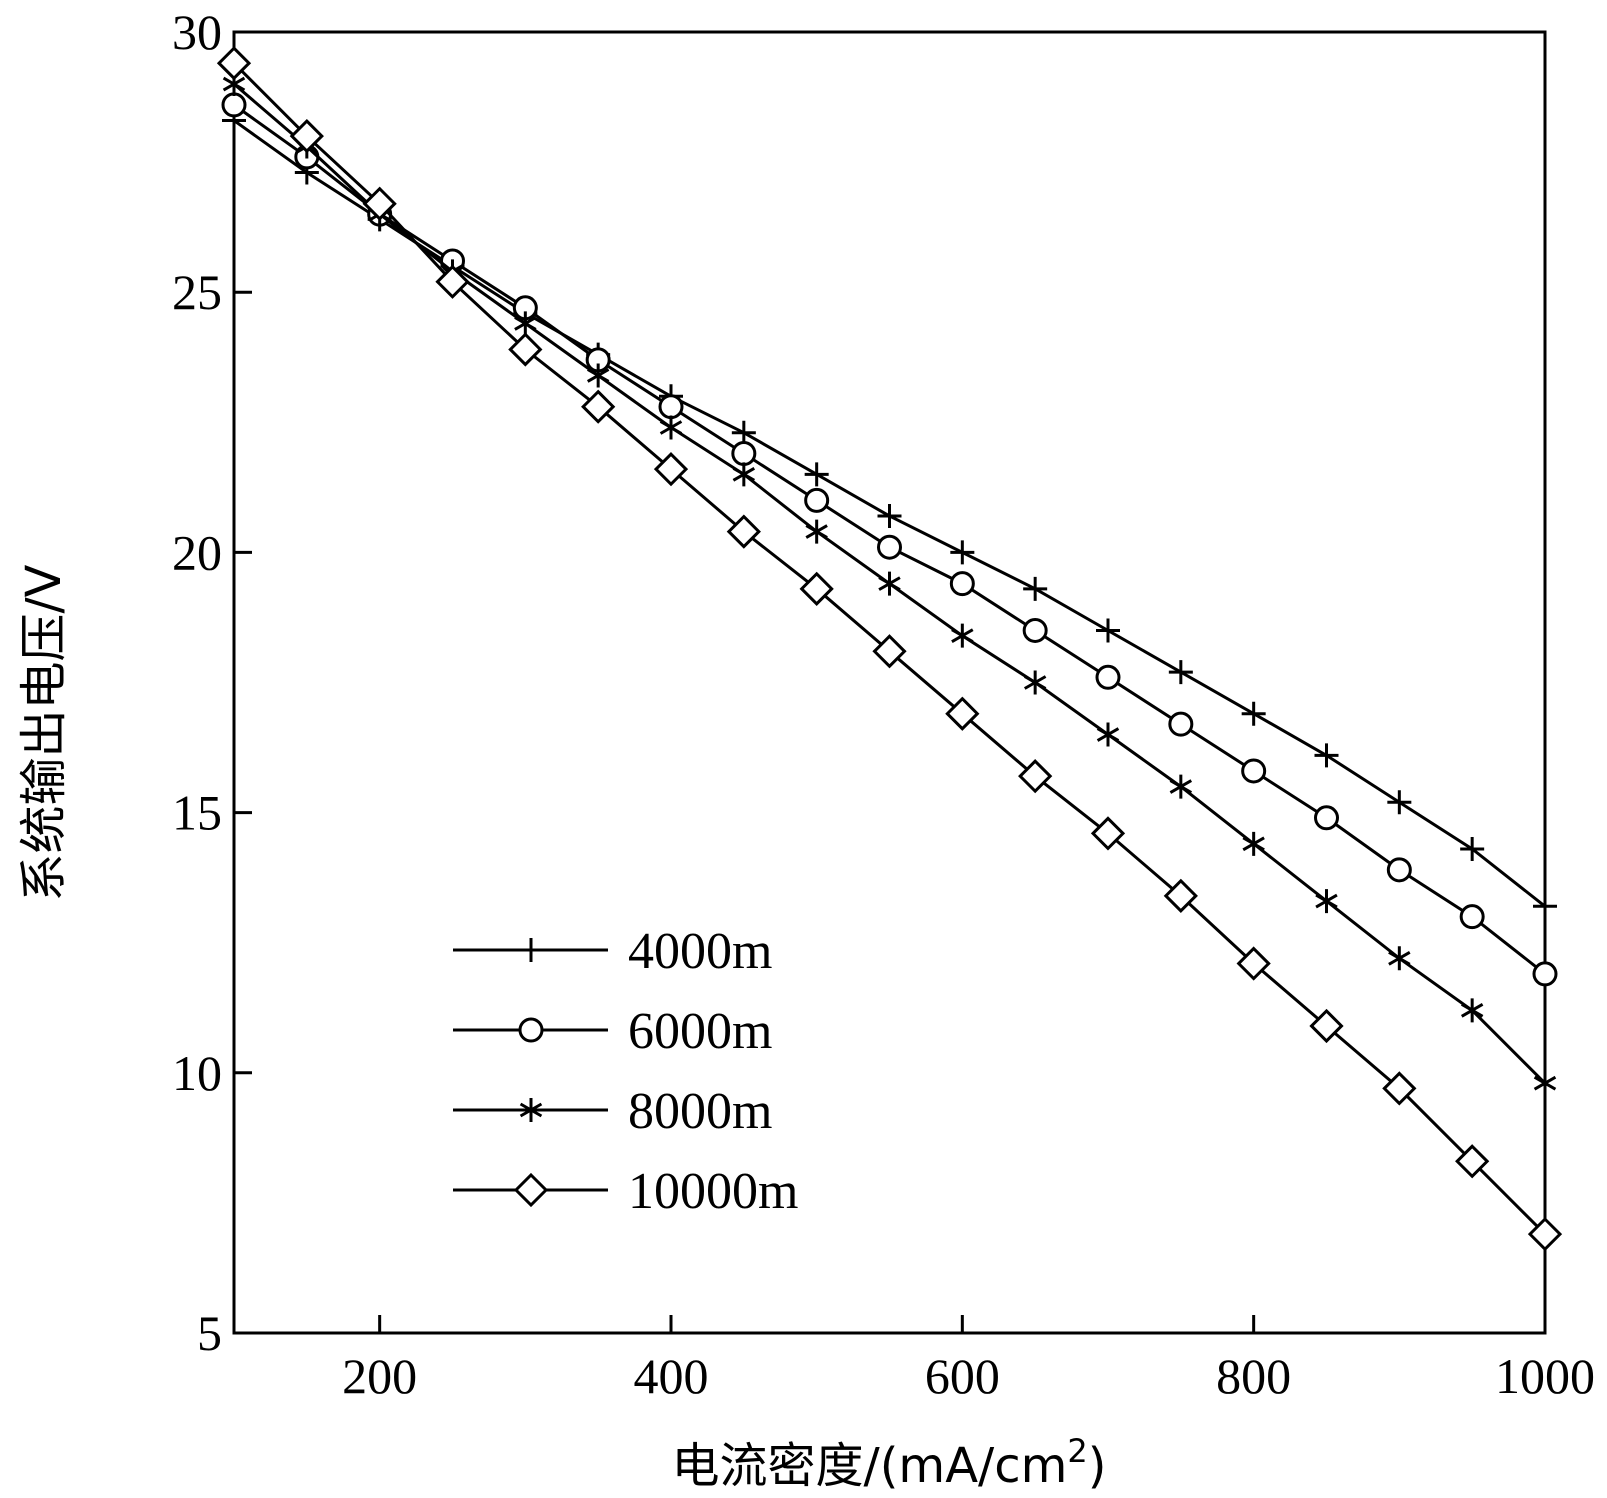  Describe the element at coordinates (625, 1191) in the screenshot. I see `legend-item: 10000m` at that location.